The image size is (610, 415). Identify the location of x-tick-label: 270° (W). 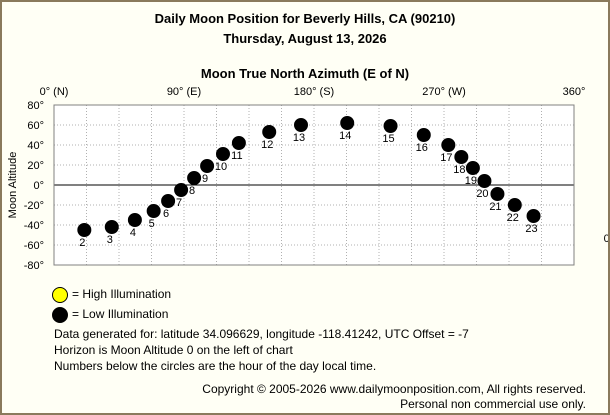
(444, 92).